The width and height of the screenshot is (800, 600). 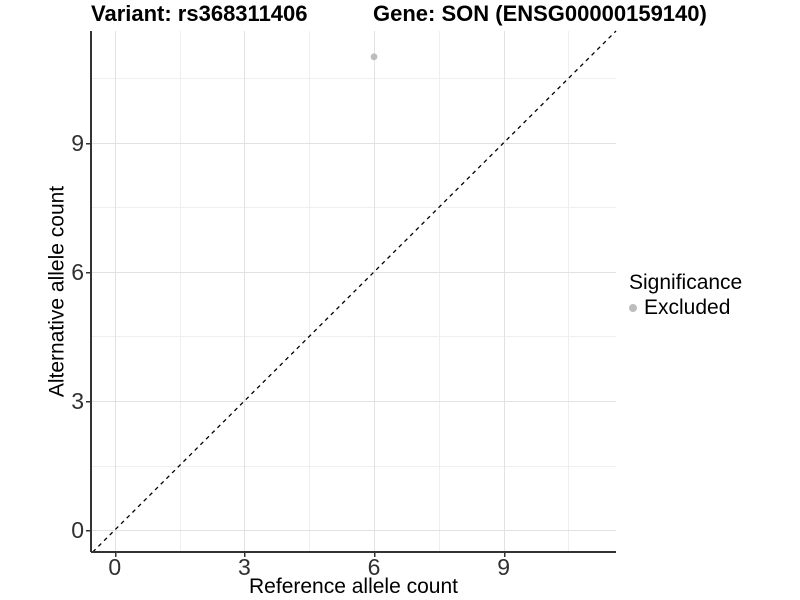 I want to click on variant-title: Variant: rs368311406, so click(x=199, y=13).